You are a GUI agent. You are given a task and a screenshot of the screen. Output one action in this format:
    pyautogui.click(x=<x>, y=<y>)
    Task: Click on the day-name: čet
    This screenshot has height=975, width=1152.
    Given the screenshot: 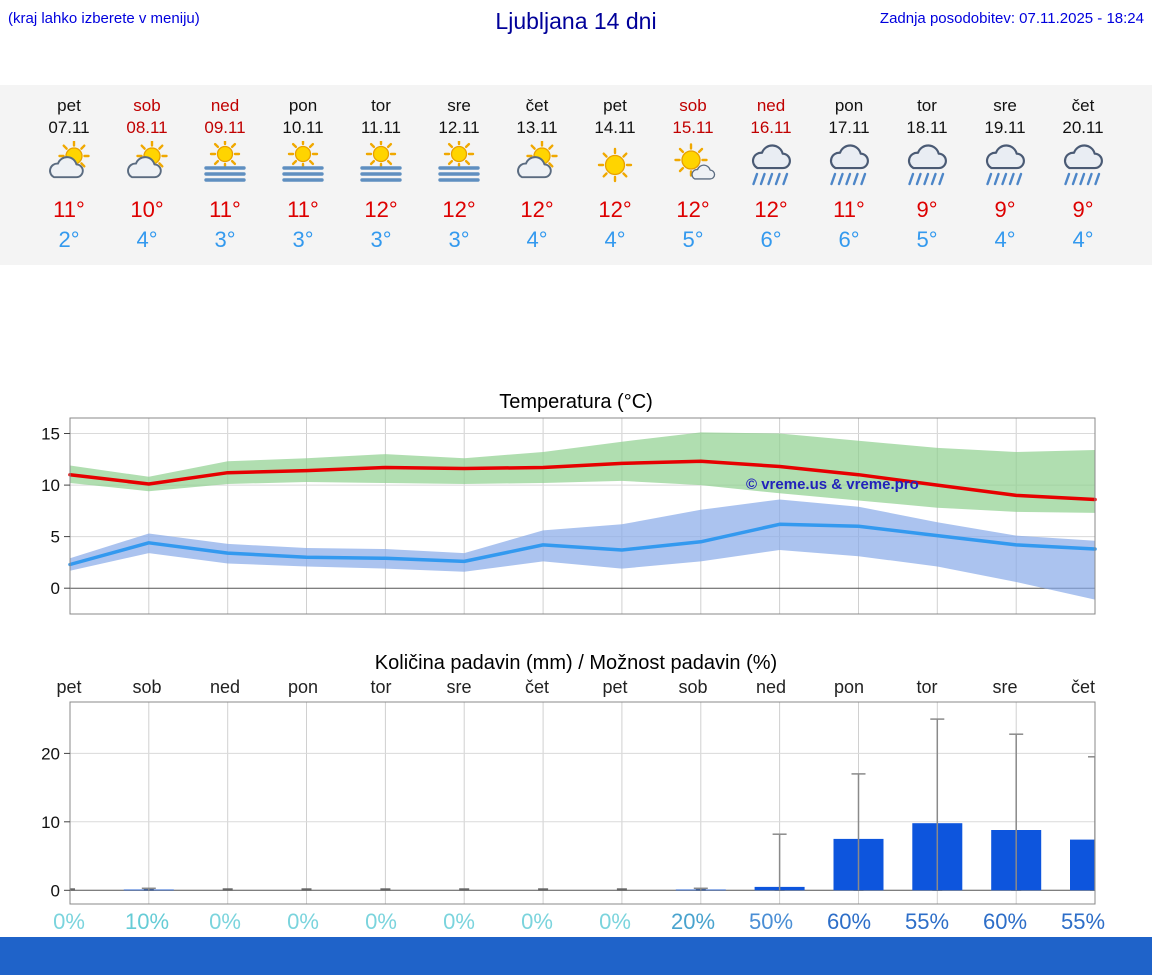 What is the action you would take?
    pyautogui.click(x=1083, y=105)
    